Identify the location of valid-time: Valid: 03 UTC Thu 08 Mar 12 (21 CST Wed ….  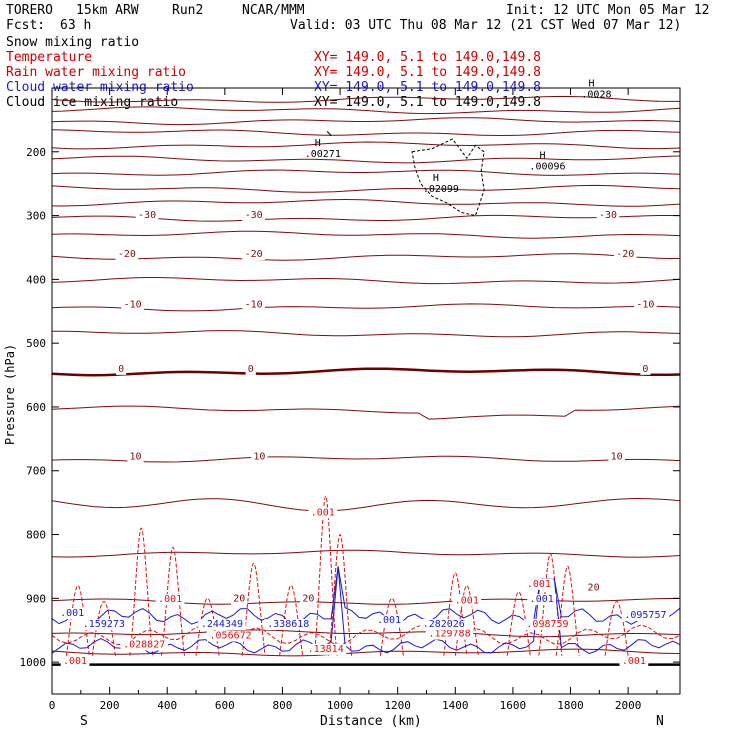
(485, 25).